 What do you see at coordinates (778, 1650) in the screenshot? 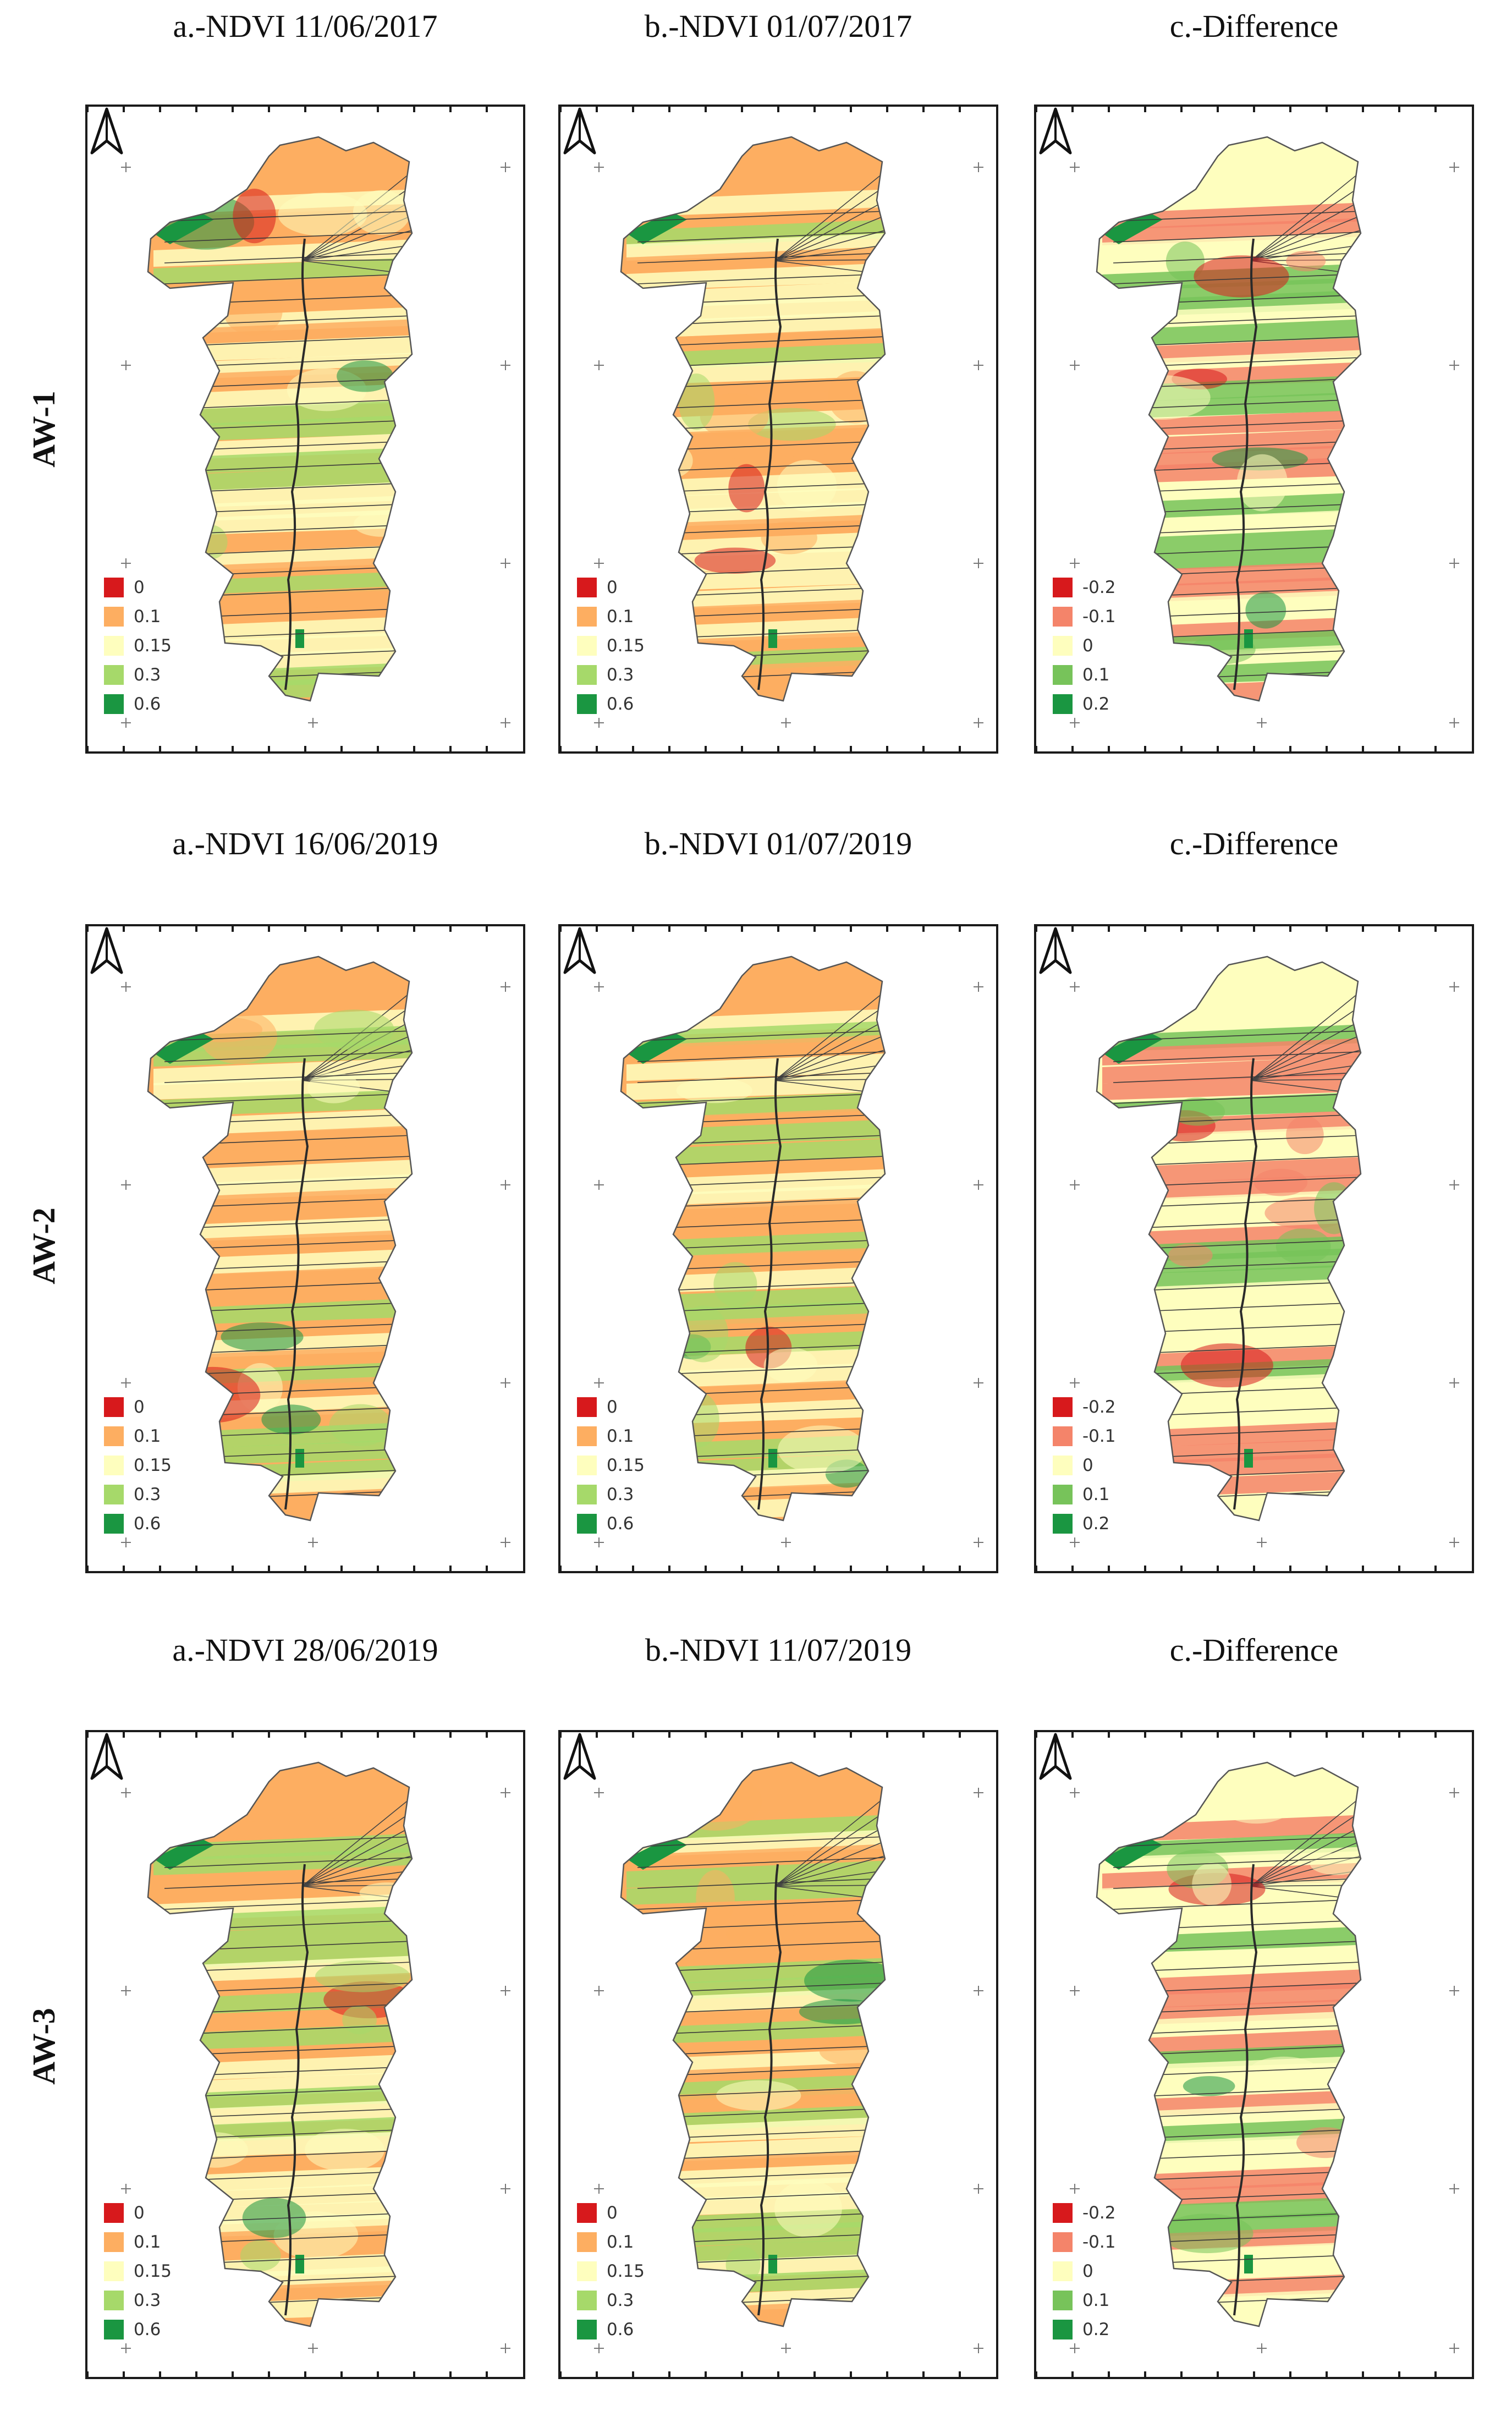
I see `panel-title: b.-NDVI 11/07/2019` at bounding box center [778, 1650].